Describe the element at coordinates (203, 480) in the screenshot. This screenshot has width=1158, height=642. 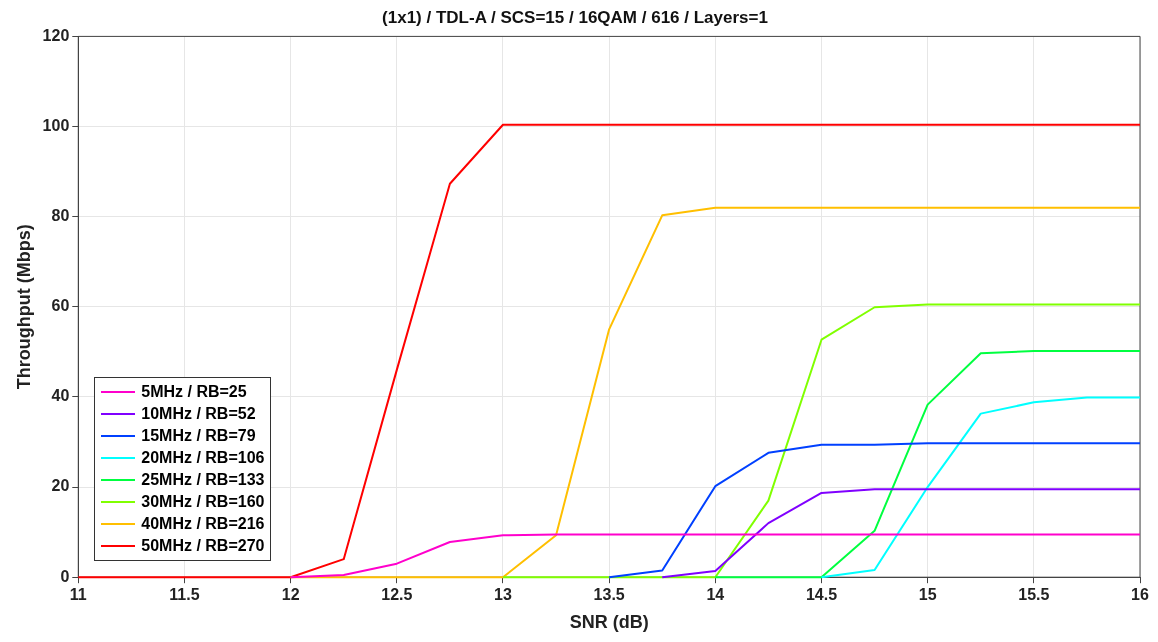
I see `legend-label: 25MHz / RB=133` at that location.